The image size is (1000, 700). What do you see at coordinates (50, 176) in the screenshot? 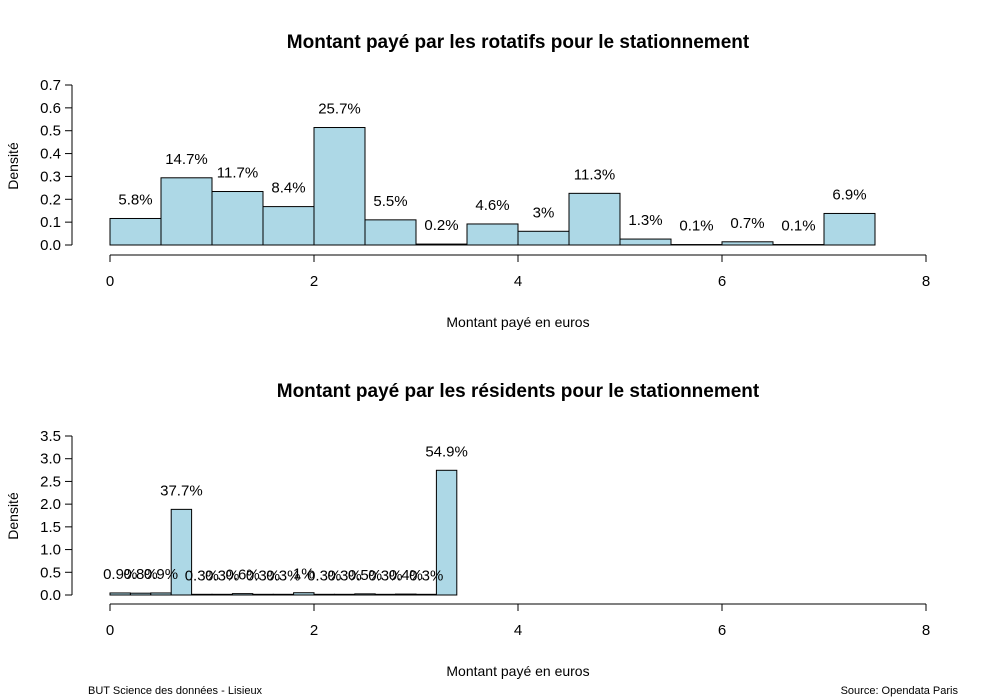
I see `y-tick-label: 0.3` at bounding box center [50, 176].